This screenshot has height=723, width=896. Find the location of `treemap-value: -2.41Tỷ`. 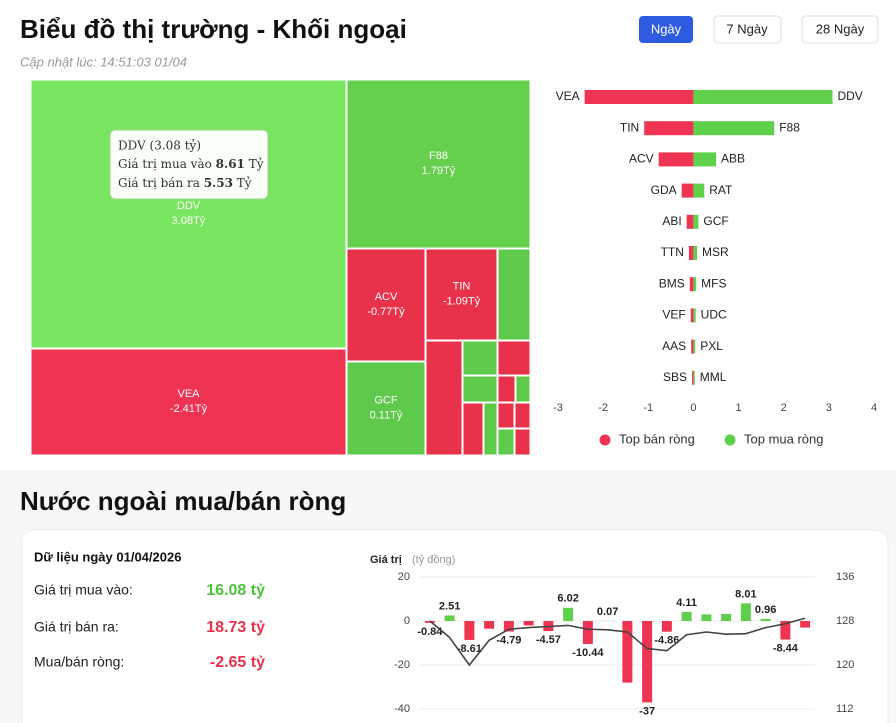

treemap-value: -2.41Tỷ is located at coordinates (189, 409).